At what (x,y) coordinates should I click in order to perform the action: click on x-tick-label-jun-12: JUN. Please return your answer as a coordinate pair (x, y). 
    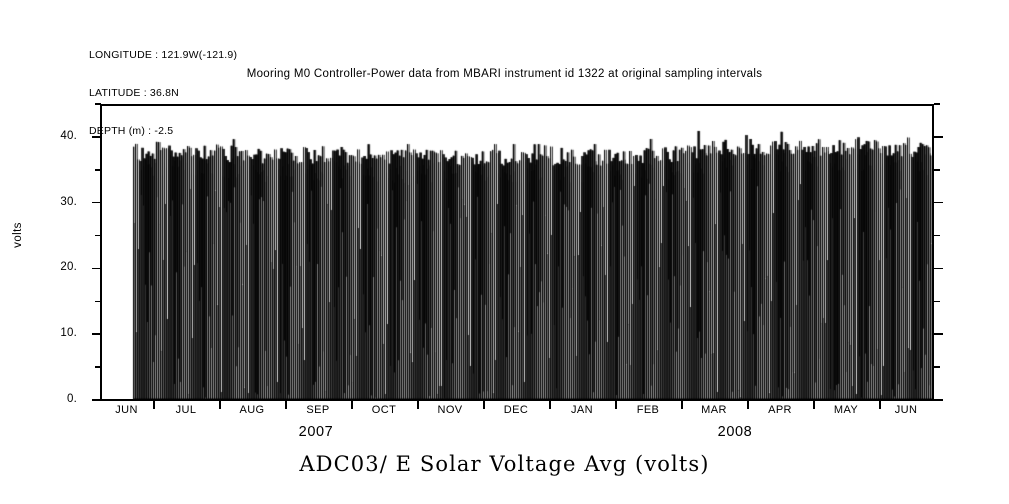
    Looking at the image, I should click on (906, 410).